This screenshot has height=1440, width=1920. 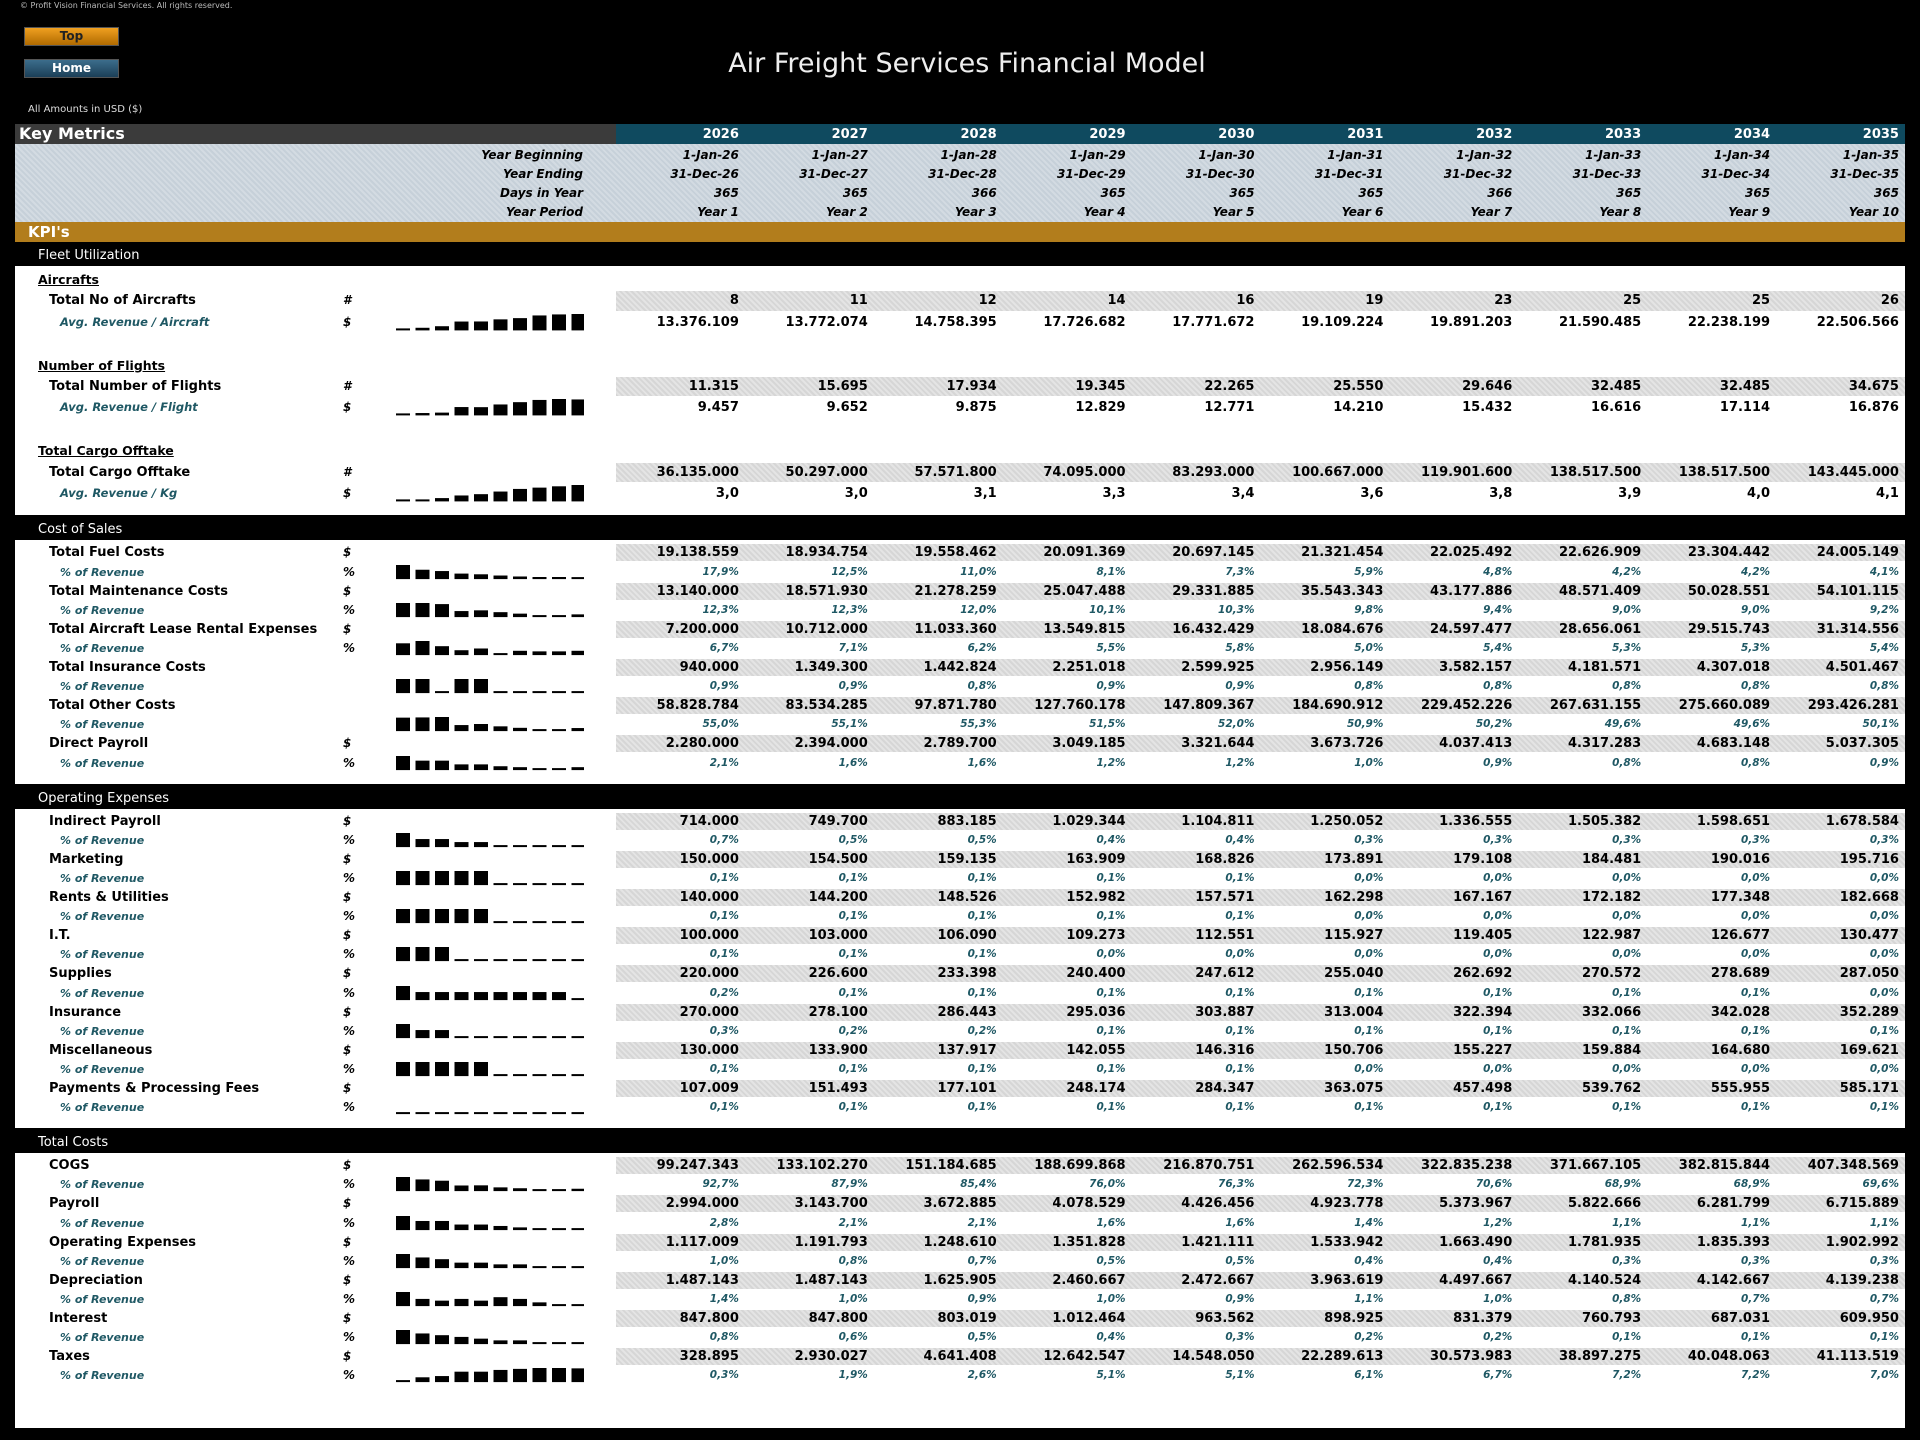 What do you see at coordinates (724, 686) in the screenshot?
I see `percent-value: 0,9%` at bounding box center [724, 686].